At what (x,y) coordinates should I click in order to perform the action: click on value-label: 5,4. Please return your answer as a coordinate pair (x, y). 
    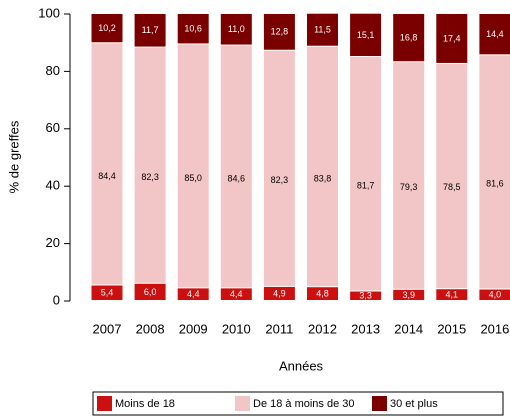
    Looking at the image, I should click on (107, 293).